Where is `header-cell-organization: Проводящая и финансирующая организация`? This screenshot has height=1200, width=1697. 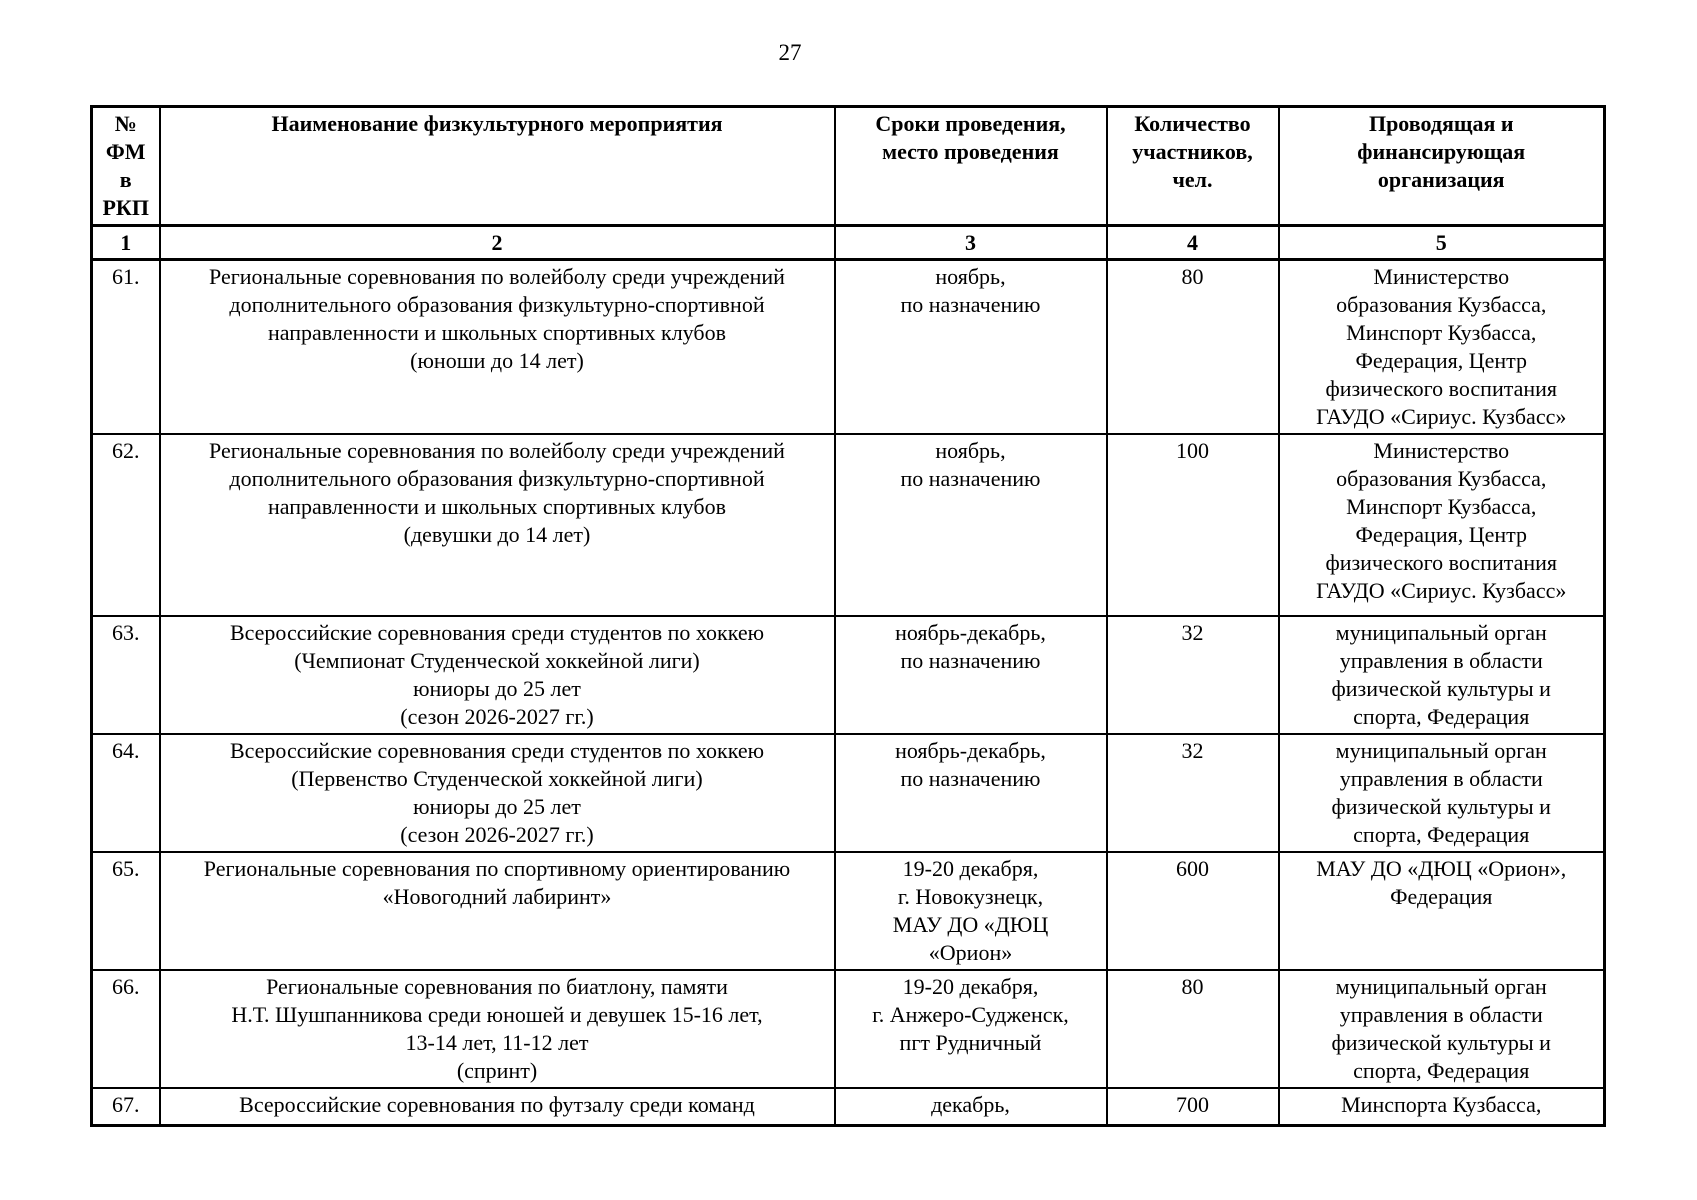
header-cell-organization: Проводящая и финансирующая организация is located at coordinates (1441, 166).